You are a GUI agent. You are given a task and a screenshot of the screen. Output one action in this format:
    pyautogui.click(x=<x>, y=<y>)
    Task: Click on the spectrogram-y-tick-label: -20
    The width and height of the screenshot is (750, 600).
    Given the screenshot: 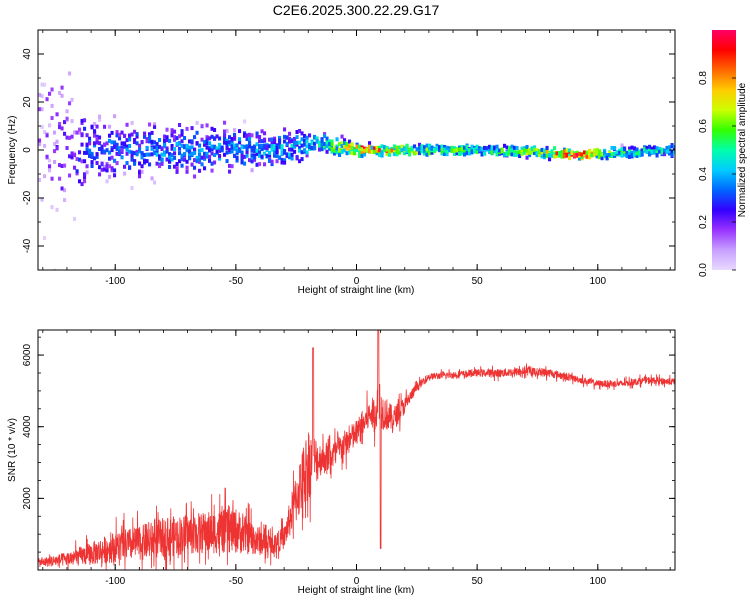 What is the action you would take?
    pyautogui.click(x=27, y=197)
    